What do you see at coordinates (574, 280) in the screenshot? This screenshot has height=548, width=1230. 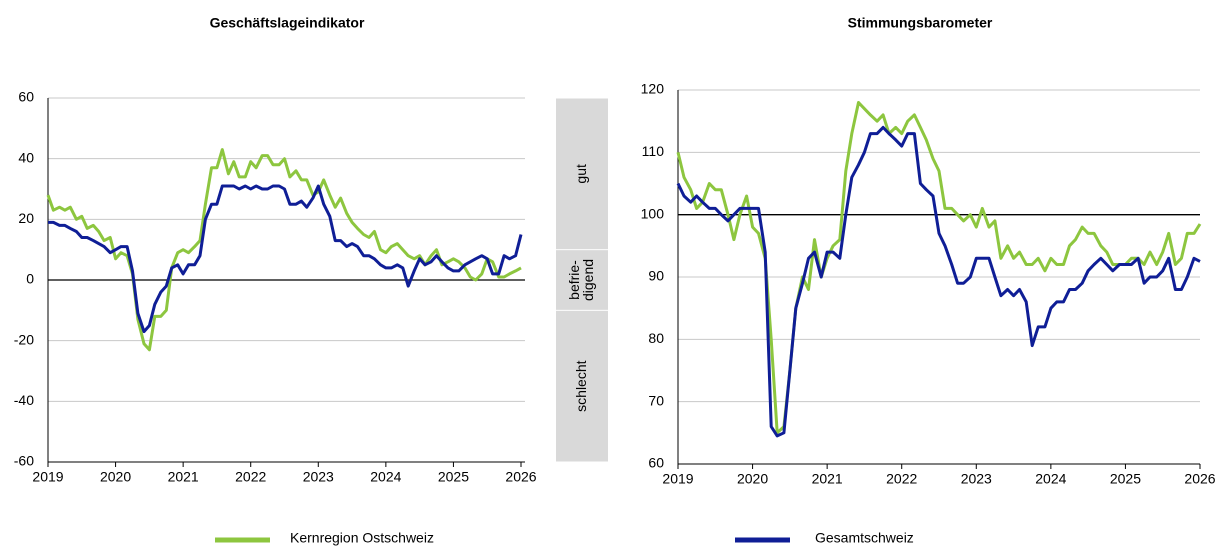 I see `band-label-line: befrie-` at bounding box center [574, 280].